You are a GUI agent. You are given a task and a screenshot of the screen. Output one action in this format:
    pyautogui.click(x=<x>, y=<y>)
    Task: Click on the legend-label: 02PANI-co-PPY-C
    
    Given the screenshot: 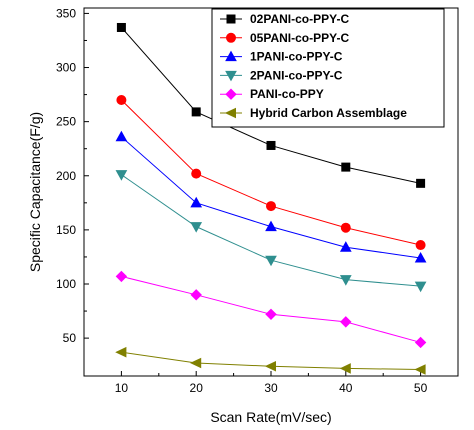 What is the action you would take?
    pyautogui.click(x=299, y=19)
    